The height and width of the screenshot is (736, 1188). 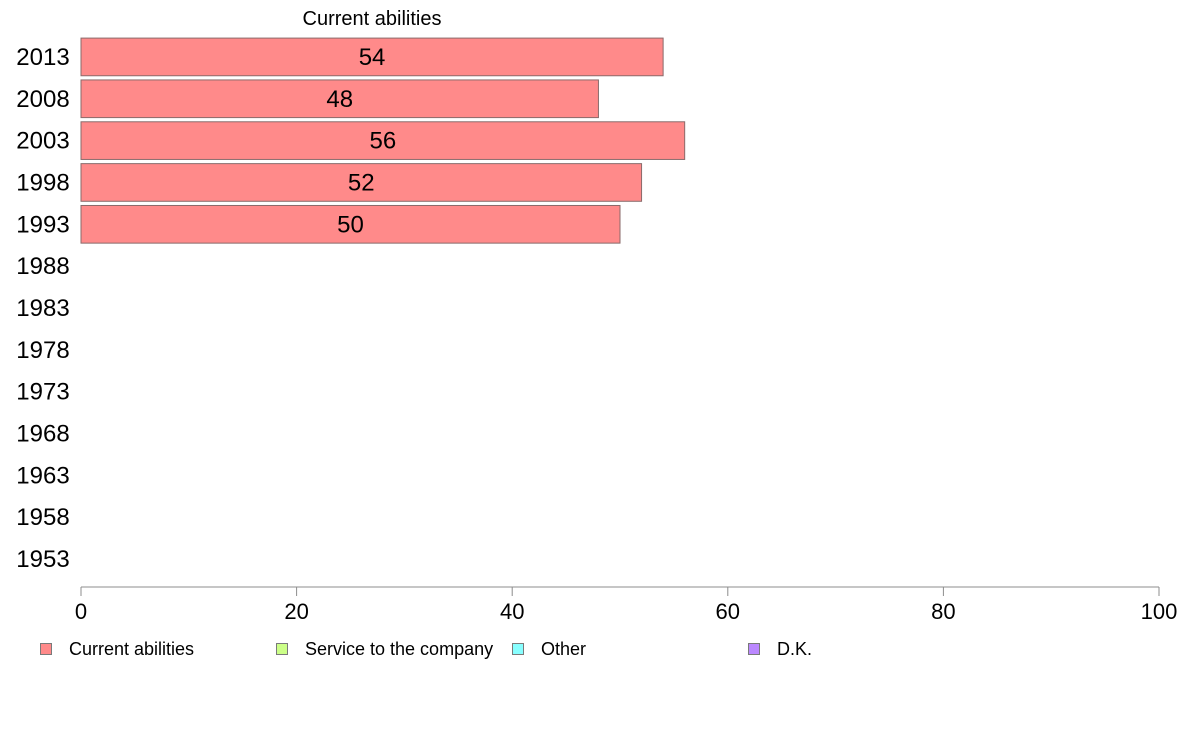 What do you see at coordinates (42, 182) in the screenshot?
I see `y-tick-label-1998: 1998` at bounding box center [42, 182].